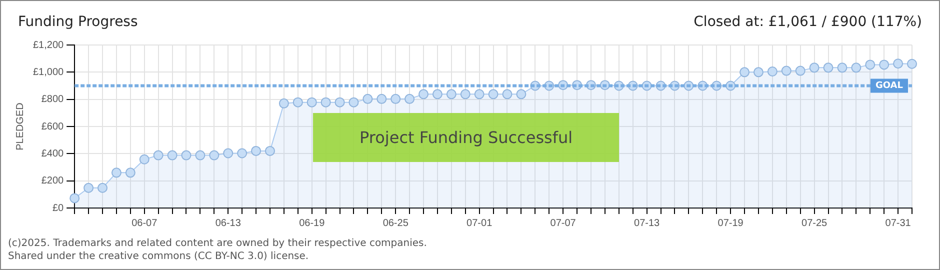 The width and height of the screenshot is (940, 270). Describe the element at coordinates (890, 86) in the screenshot. I see `ref-line-label: GOAL` at that location.